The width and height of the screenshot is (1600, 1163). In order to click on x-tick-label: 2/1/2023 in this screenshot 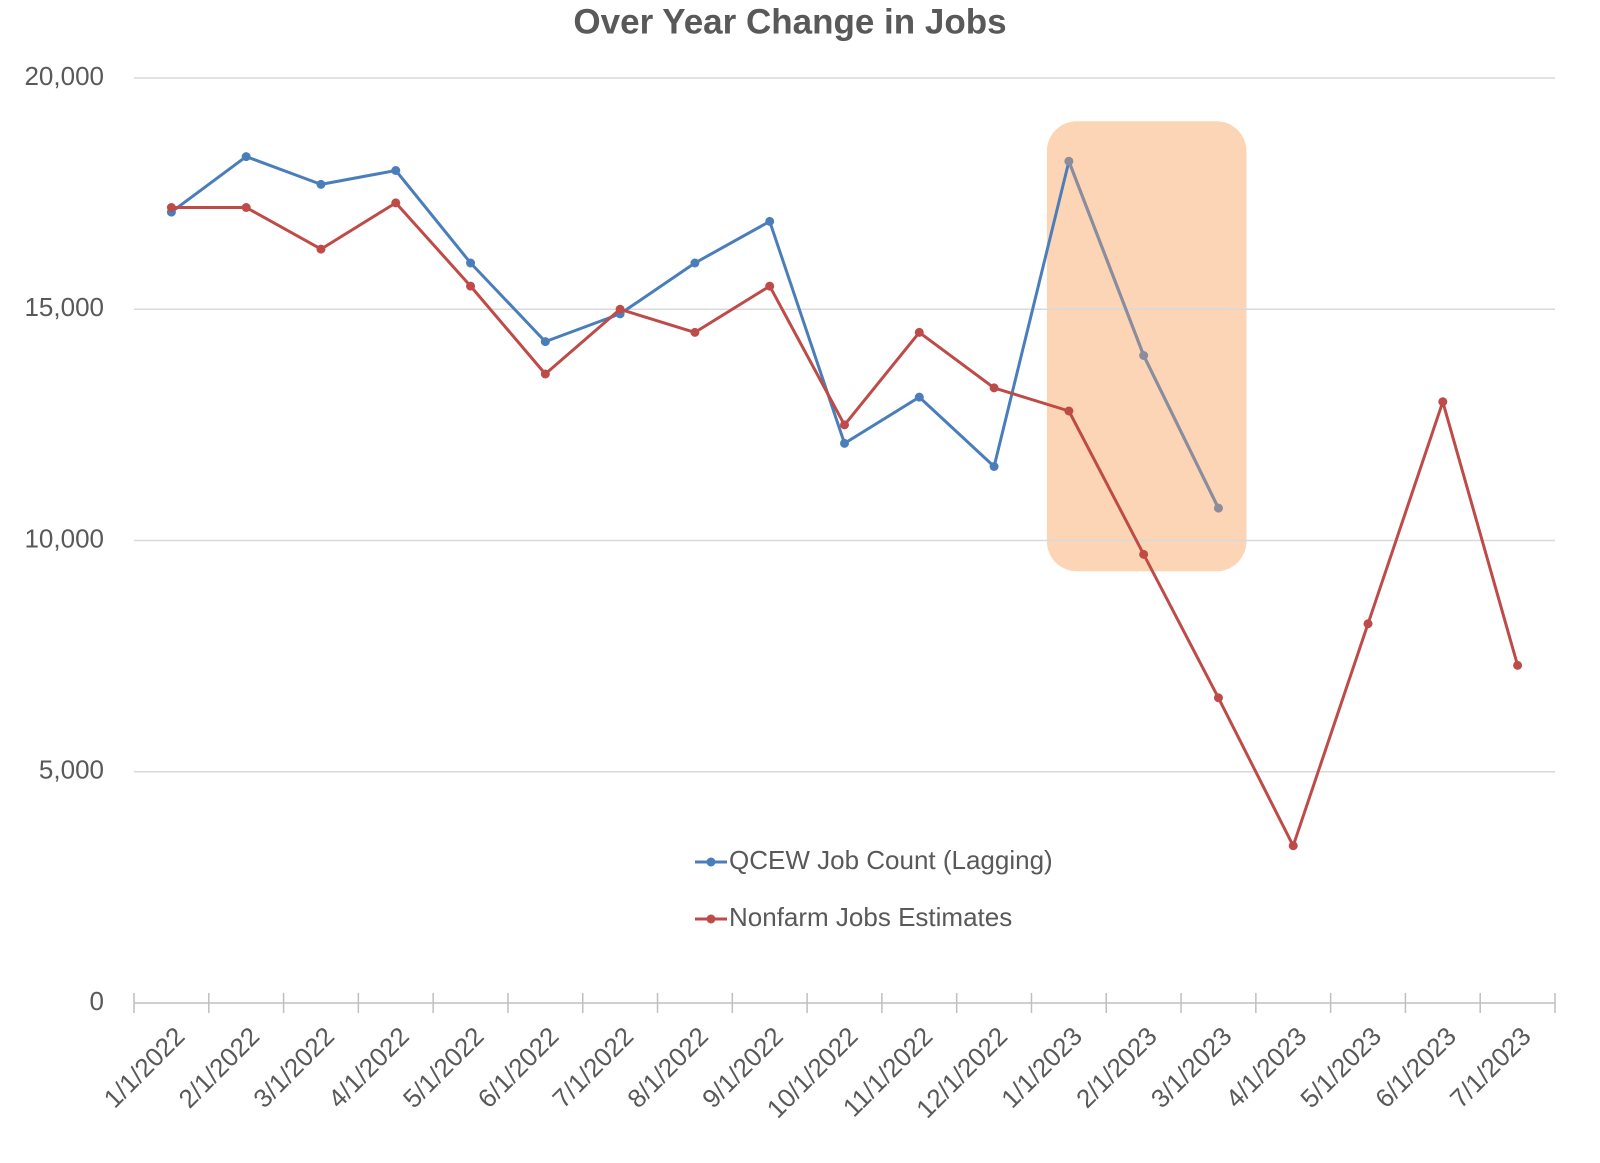, I will do `click(1116, 1067)`.